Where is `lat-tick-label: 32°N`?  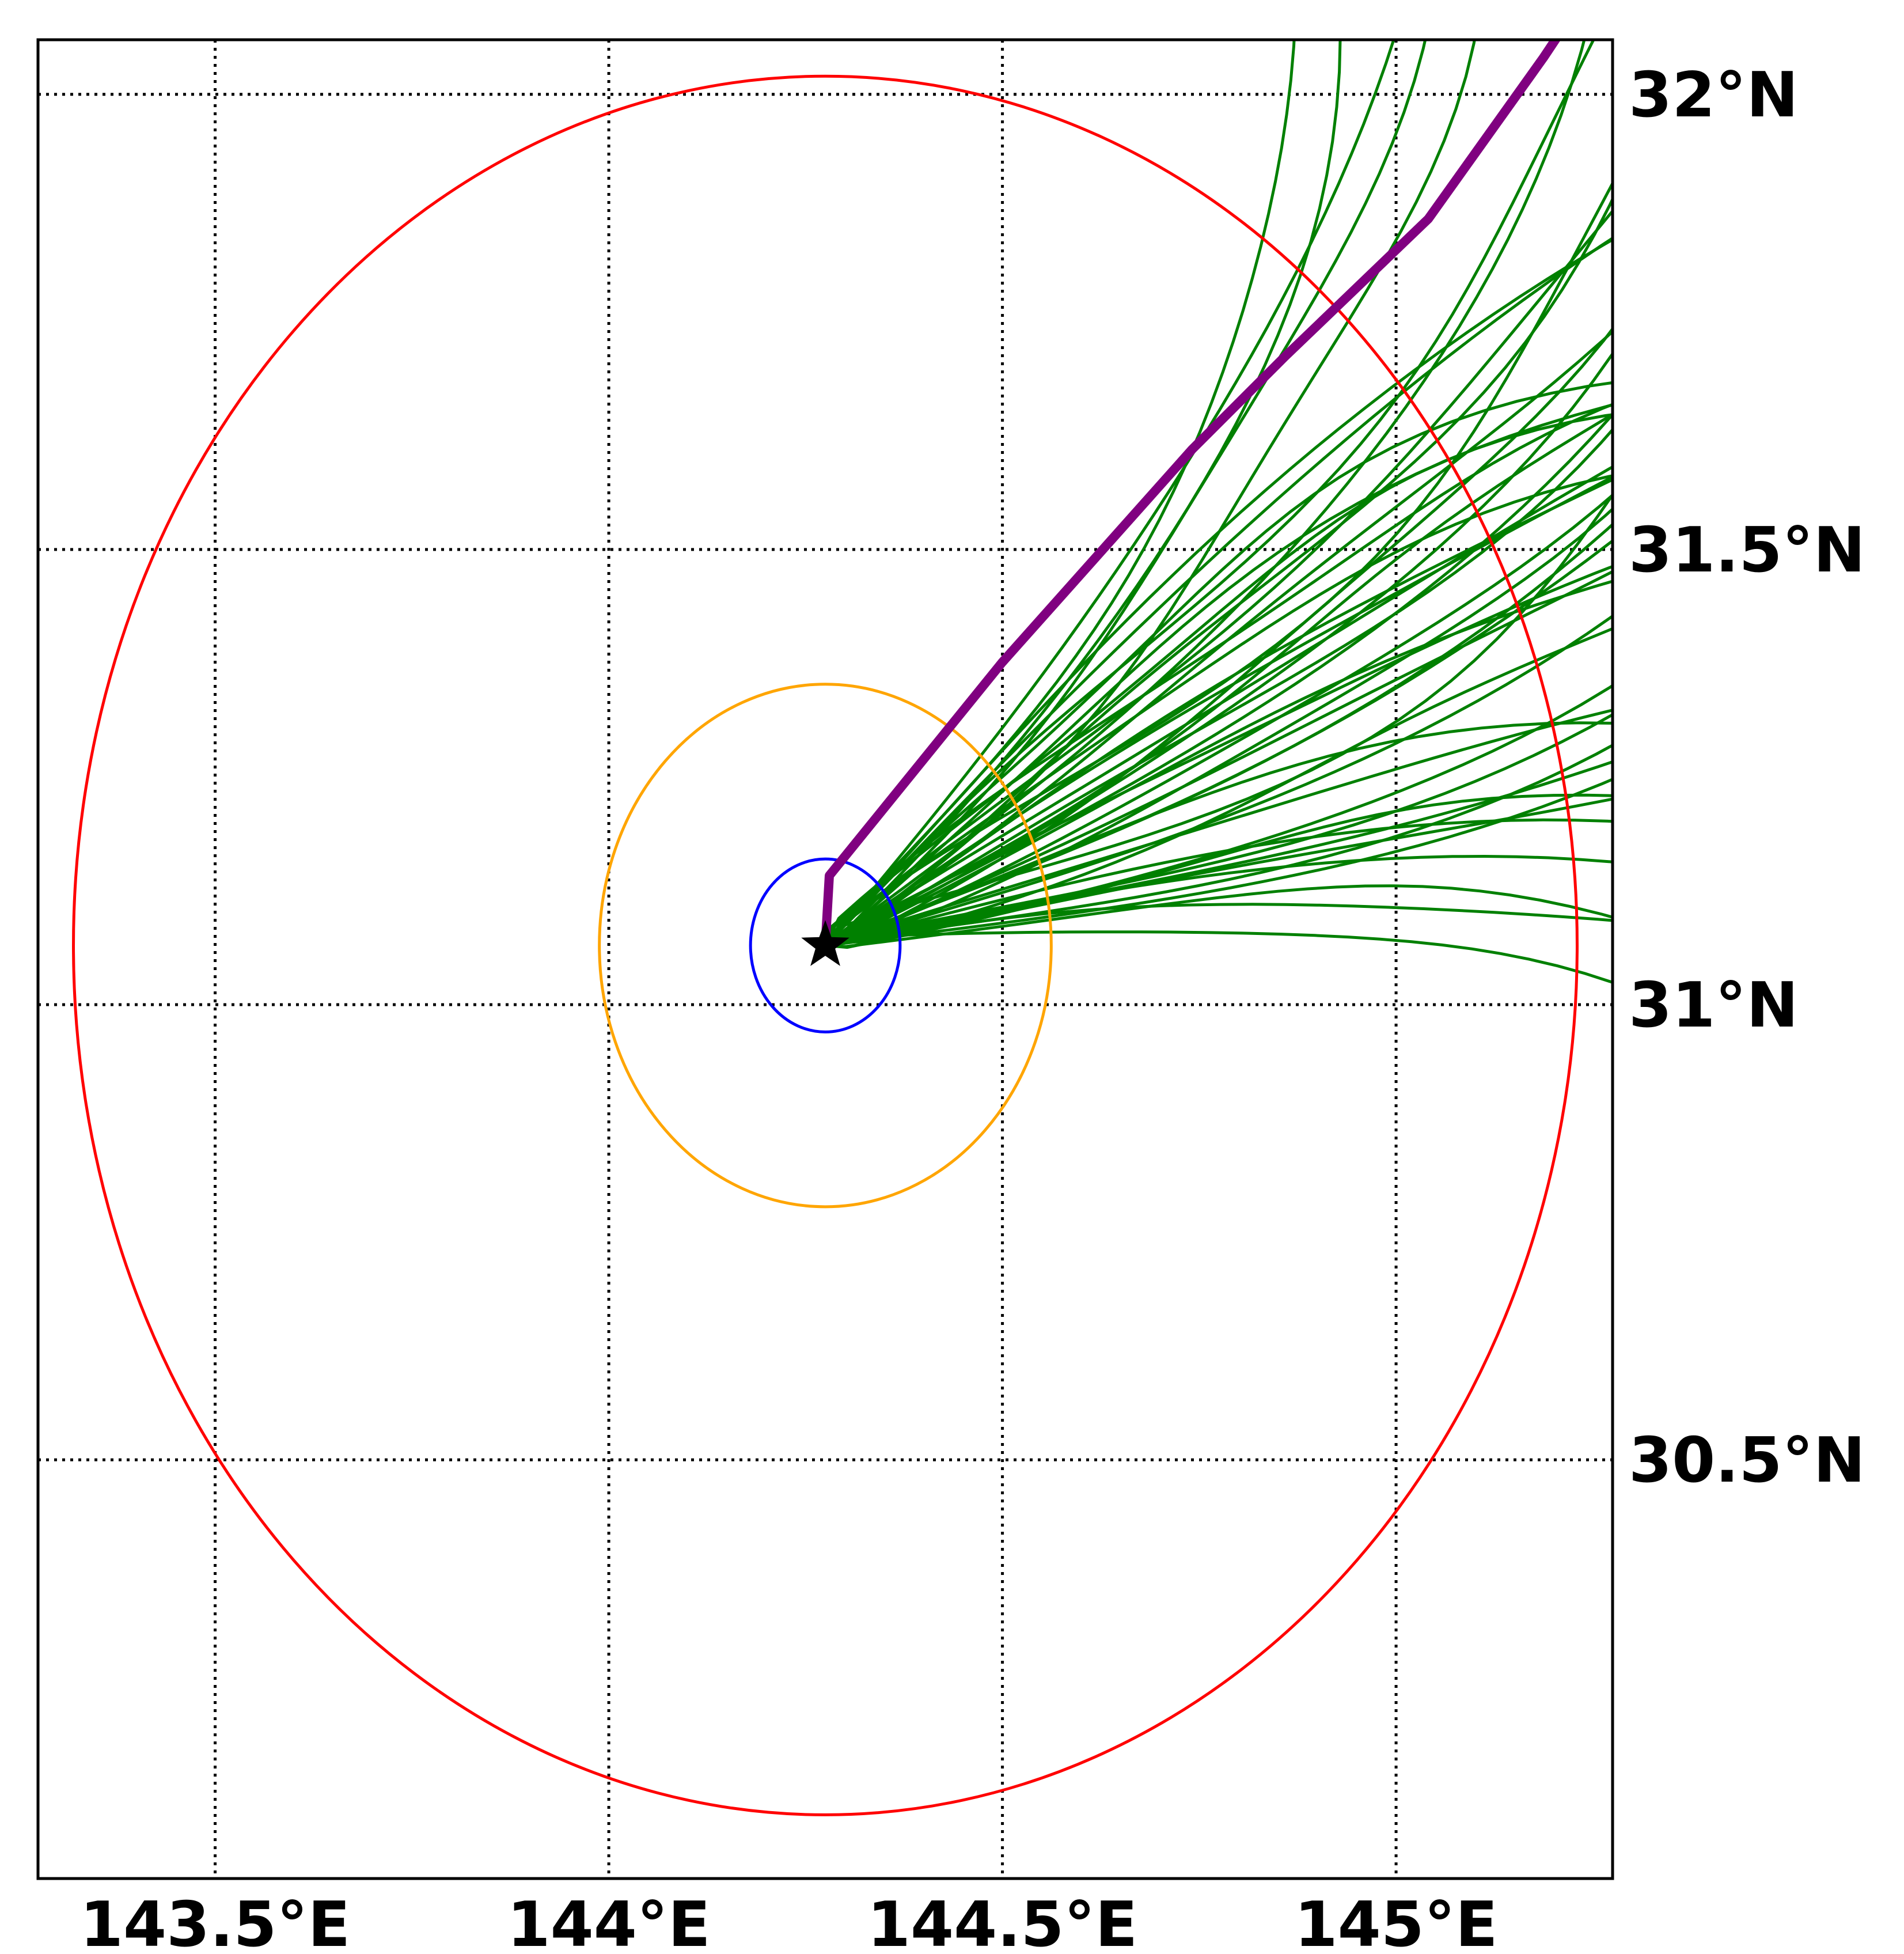 lat-tick-label: 32°N is located at coordinates (1714, 95).